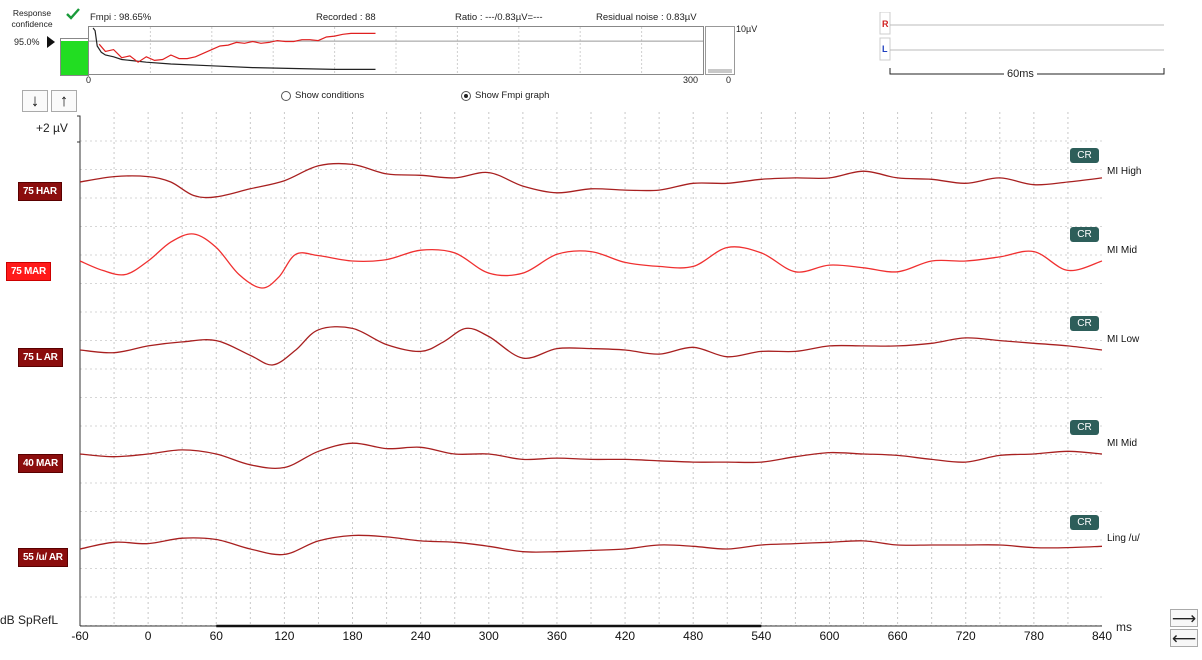 Image resolution: width=1202 pixels, height=660 pixels. I want to click on confidence-bar-fill, so click(74, 57).